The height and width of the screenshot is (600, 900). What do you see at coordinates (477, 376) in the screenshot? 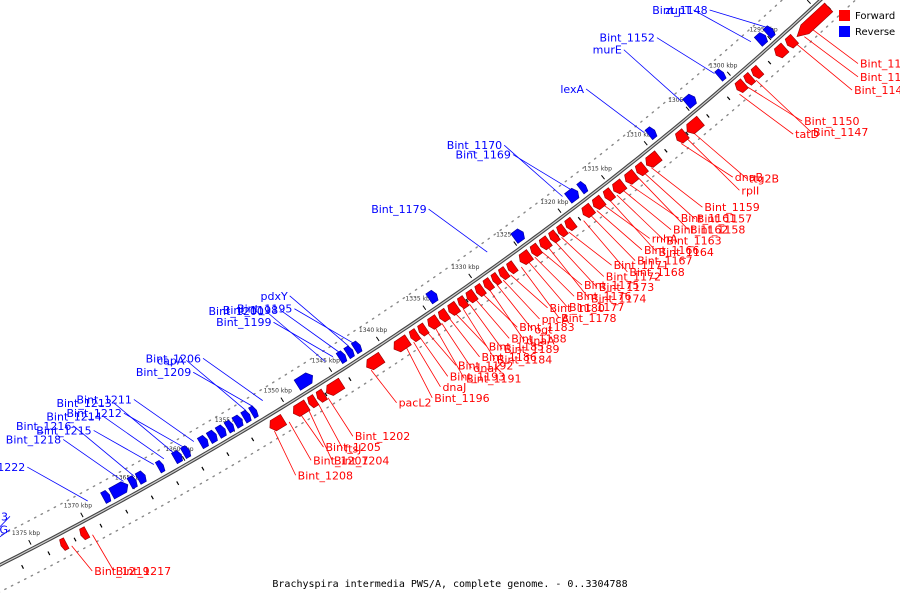
I see `gene-label-forward: Bint_1193` at bounding box center [477, 376].